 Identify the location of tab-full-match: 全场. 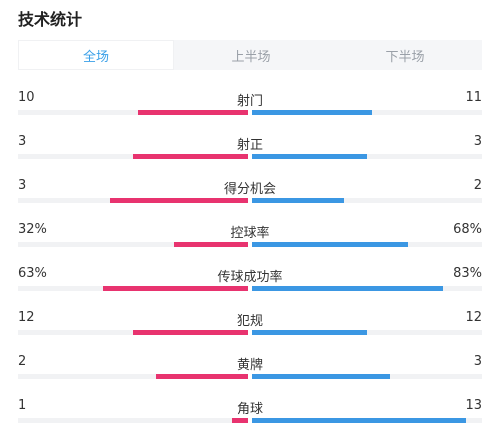
(96, 55).